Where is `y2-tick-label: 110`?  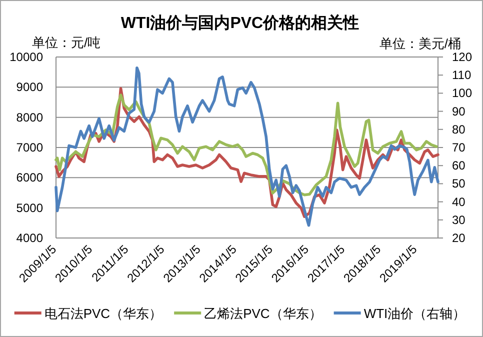
y2-tick-label: 110 is located at coordinates (462, 75).